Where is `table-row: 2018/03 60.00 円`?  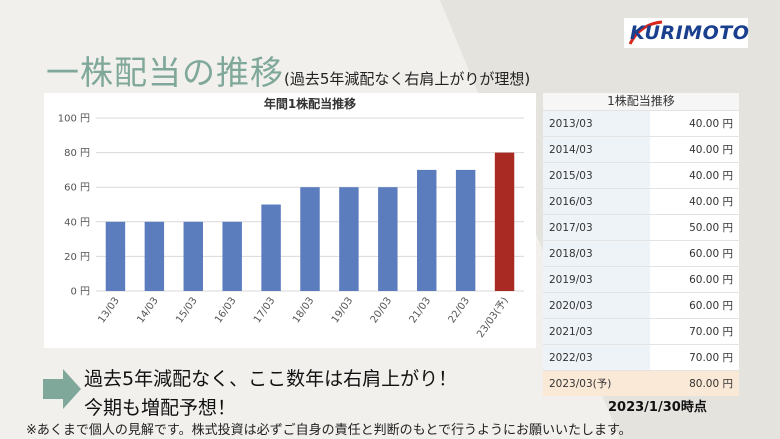
table-row: 2018/03 60.00 円 is located at coordinates (641, 253).